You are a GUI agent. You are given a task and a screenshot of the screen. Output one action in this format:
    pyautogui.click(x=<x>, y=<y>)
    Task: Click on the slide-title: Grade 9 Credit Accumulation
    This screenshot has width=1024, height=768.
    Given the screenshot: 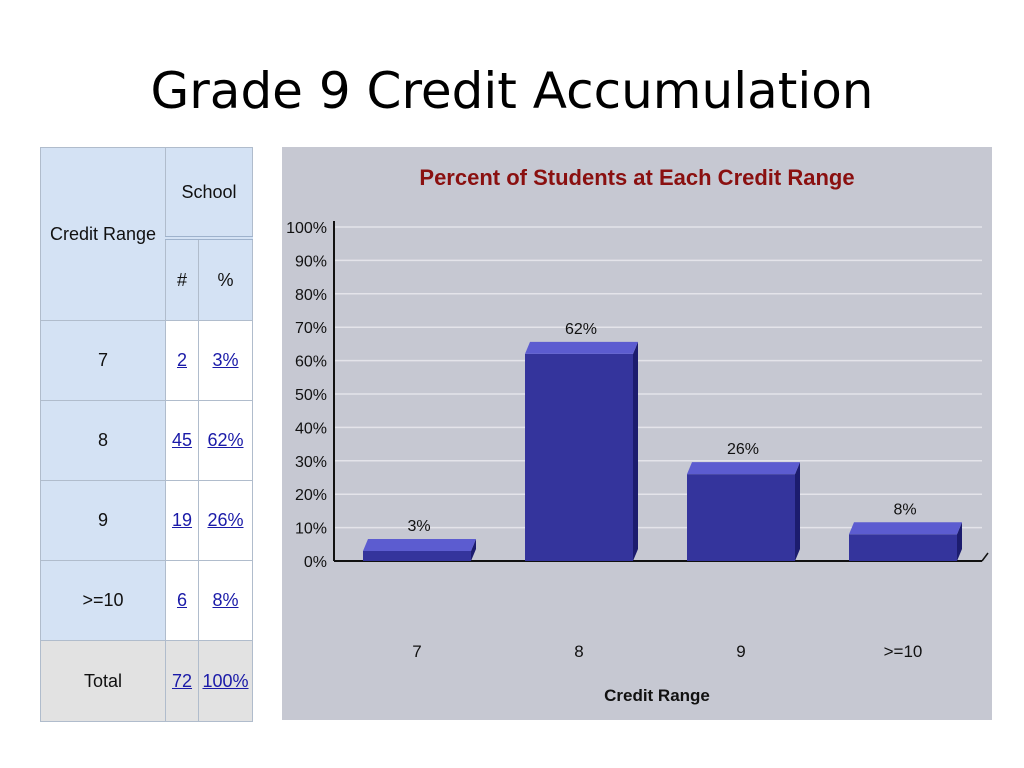 What is the action you would take?
    pyautogui.click(x=512, y=91)
    